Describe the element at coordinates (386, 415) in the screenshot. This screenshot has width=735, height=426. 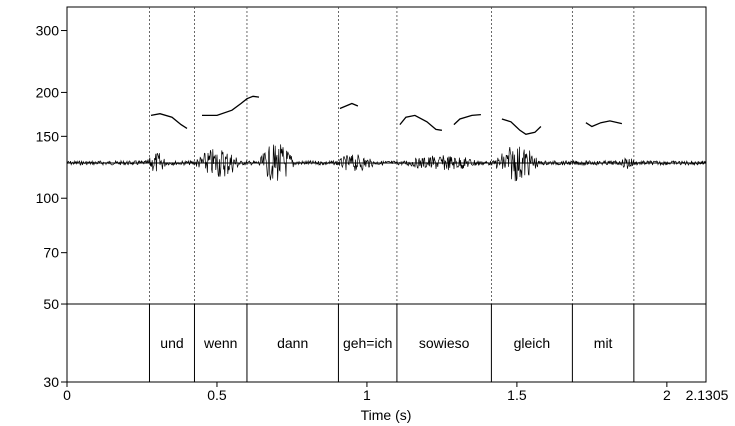
I see `x-axis-label: Time (s)` at that location.